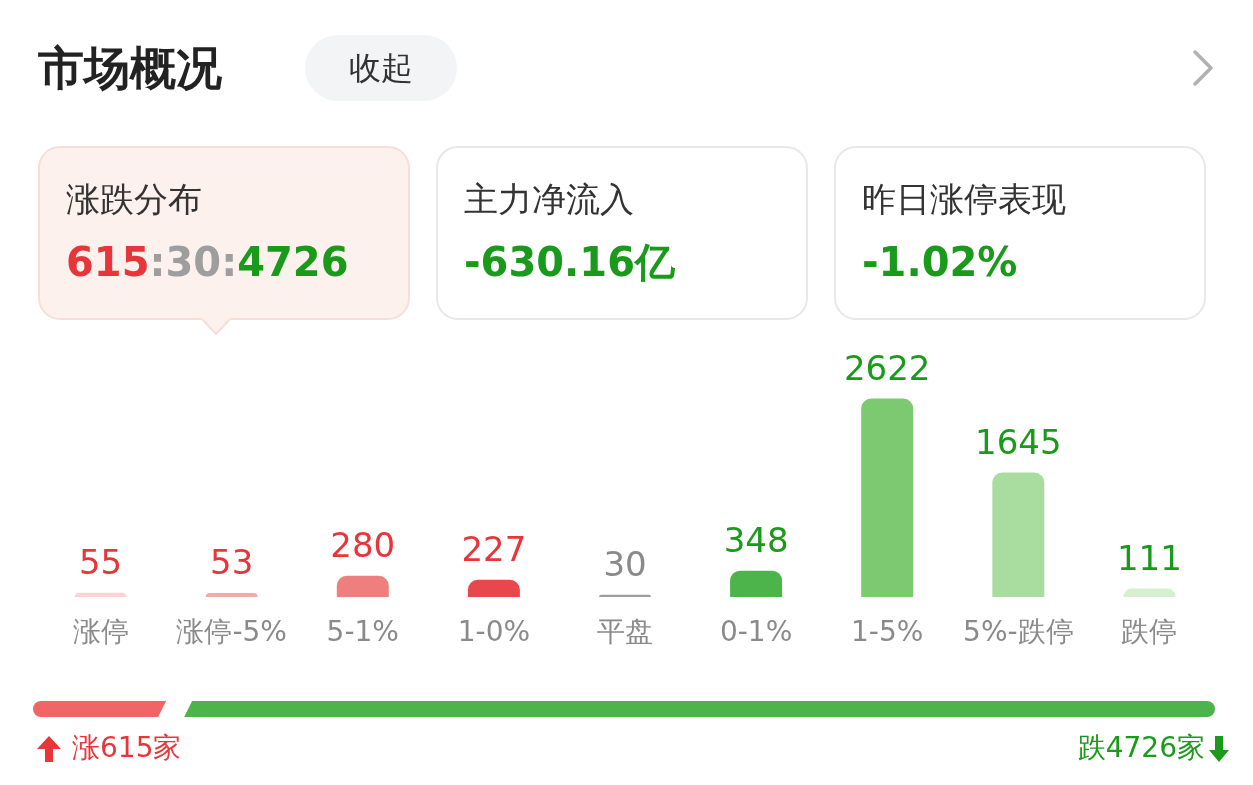 The width and height of the screenshot is (1253, 785). I want to click on text: 615:30:4726, so click(207, 262).